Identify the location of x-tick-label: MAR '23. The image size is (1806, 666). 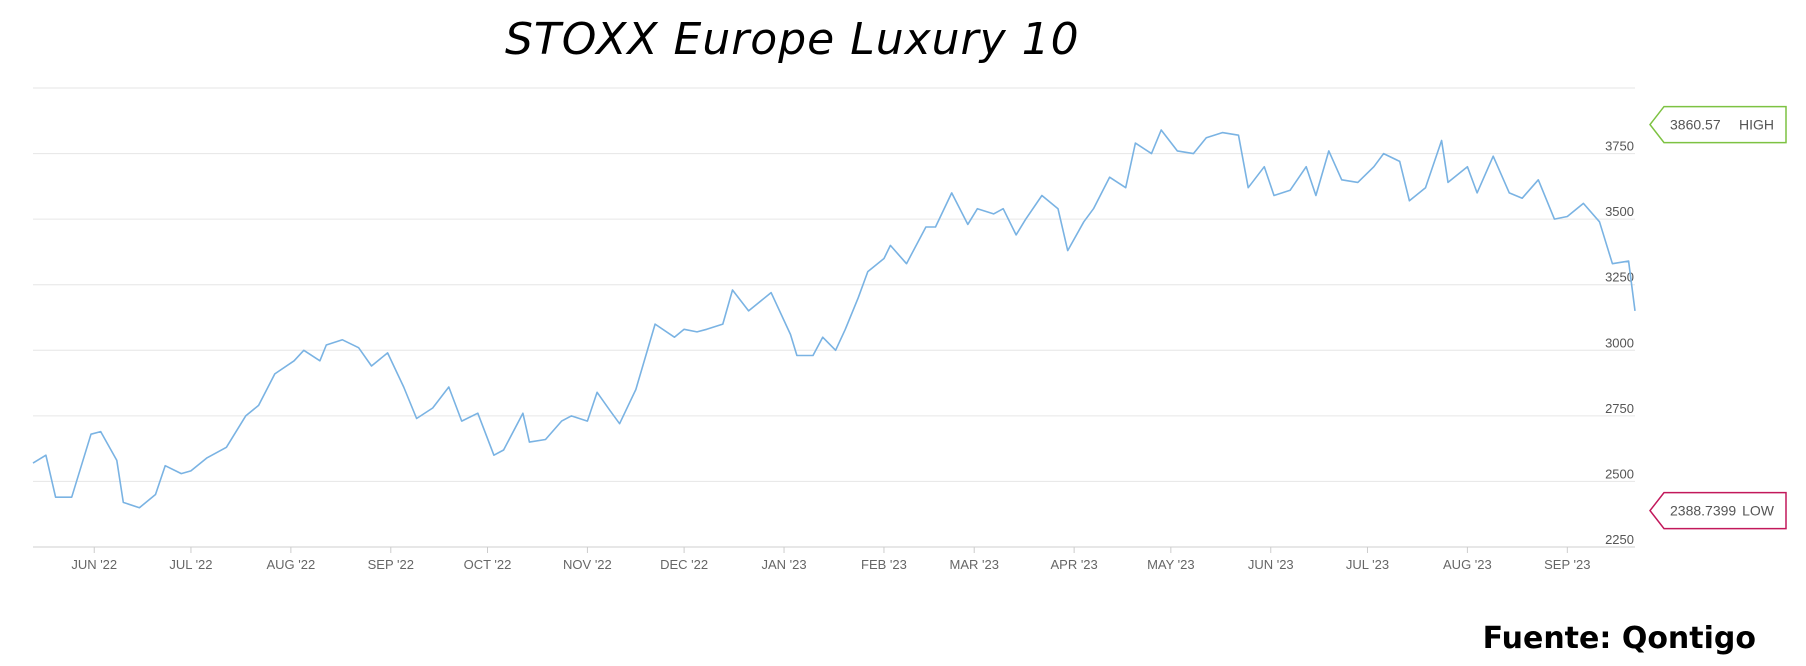
(973, 564).